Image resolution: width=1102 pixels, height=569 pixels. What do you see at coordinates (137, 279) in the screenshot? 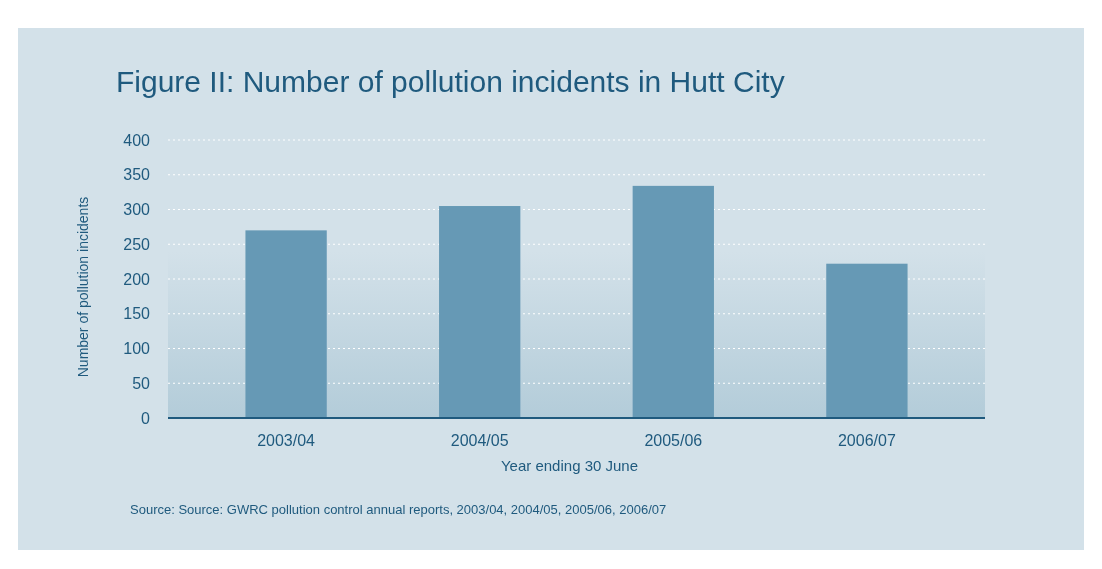
I see `y-tick-label: 200` at bounding box center [137, 279].